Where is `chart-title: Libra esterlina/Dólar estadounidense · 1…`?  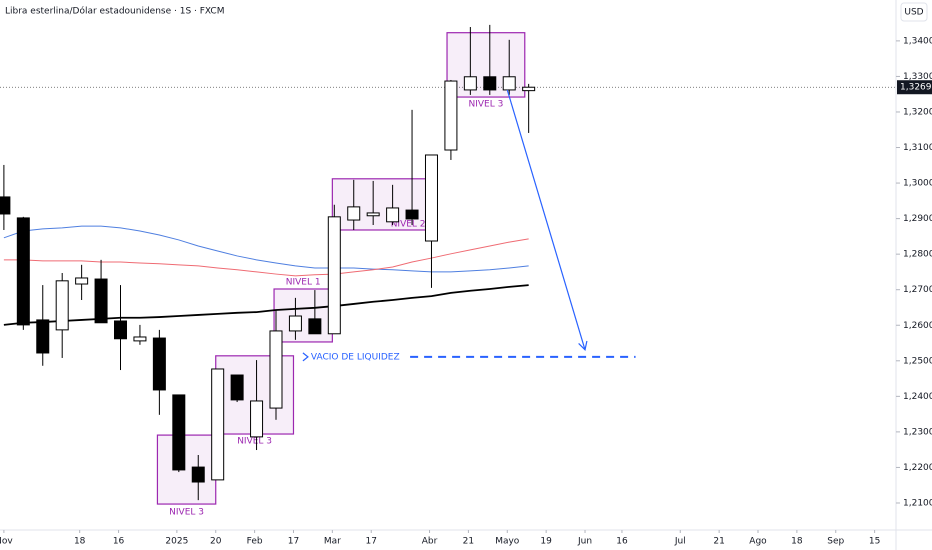
chart-title: Libra esterlina/Dólar estadounidense · 1… is located at coordinates (114, 11).